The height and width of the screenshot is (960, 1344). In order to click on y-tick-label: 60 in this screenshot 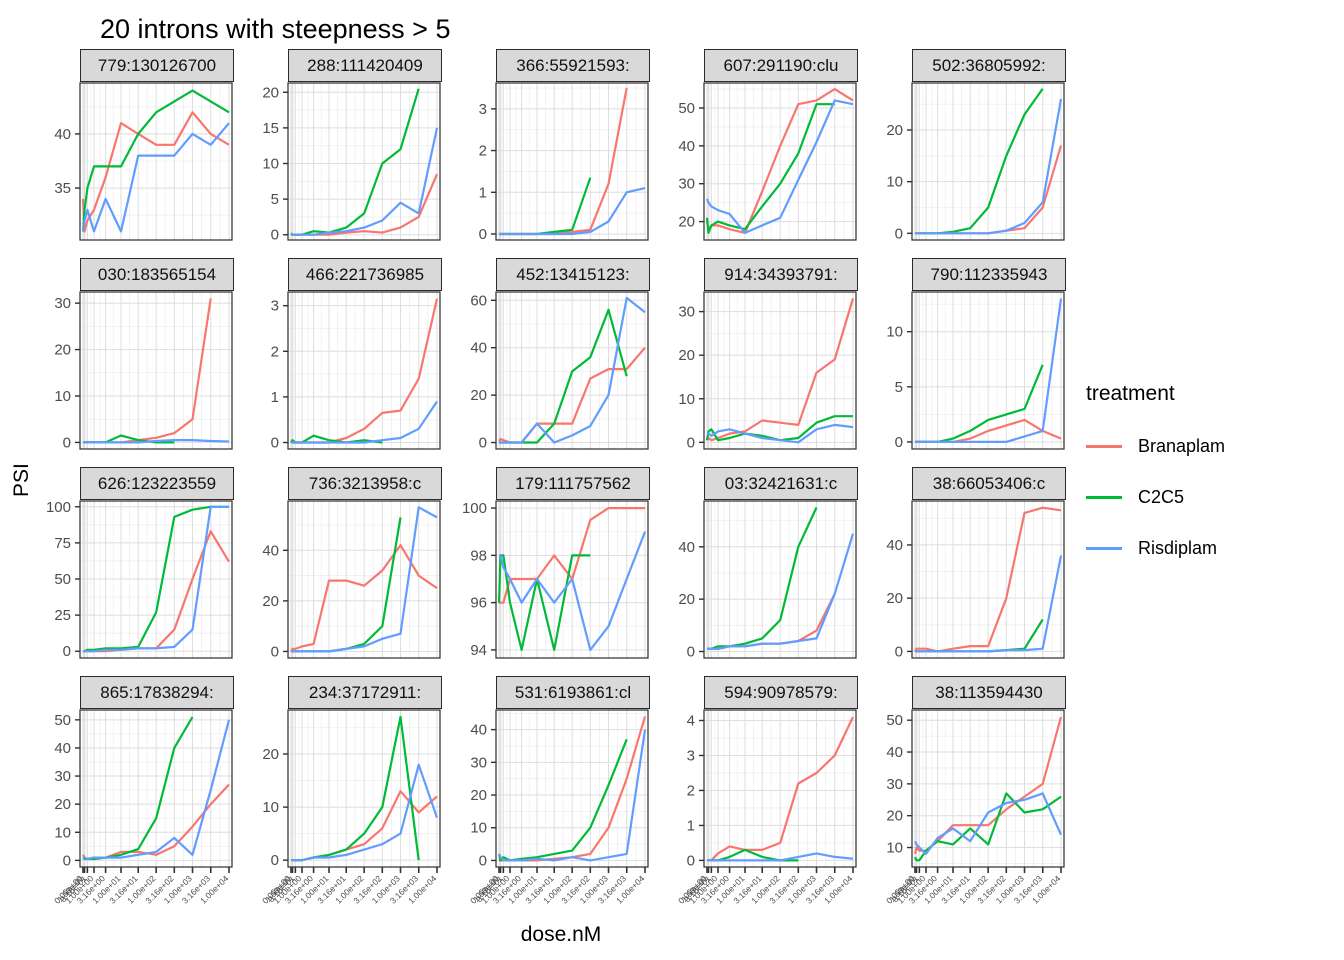, I will do `click(478, 300)`.